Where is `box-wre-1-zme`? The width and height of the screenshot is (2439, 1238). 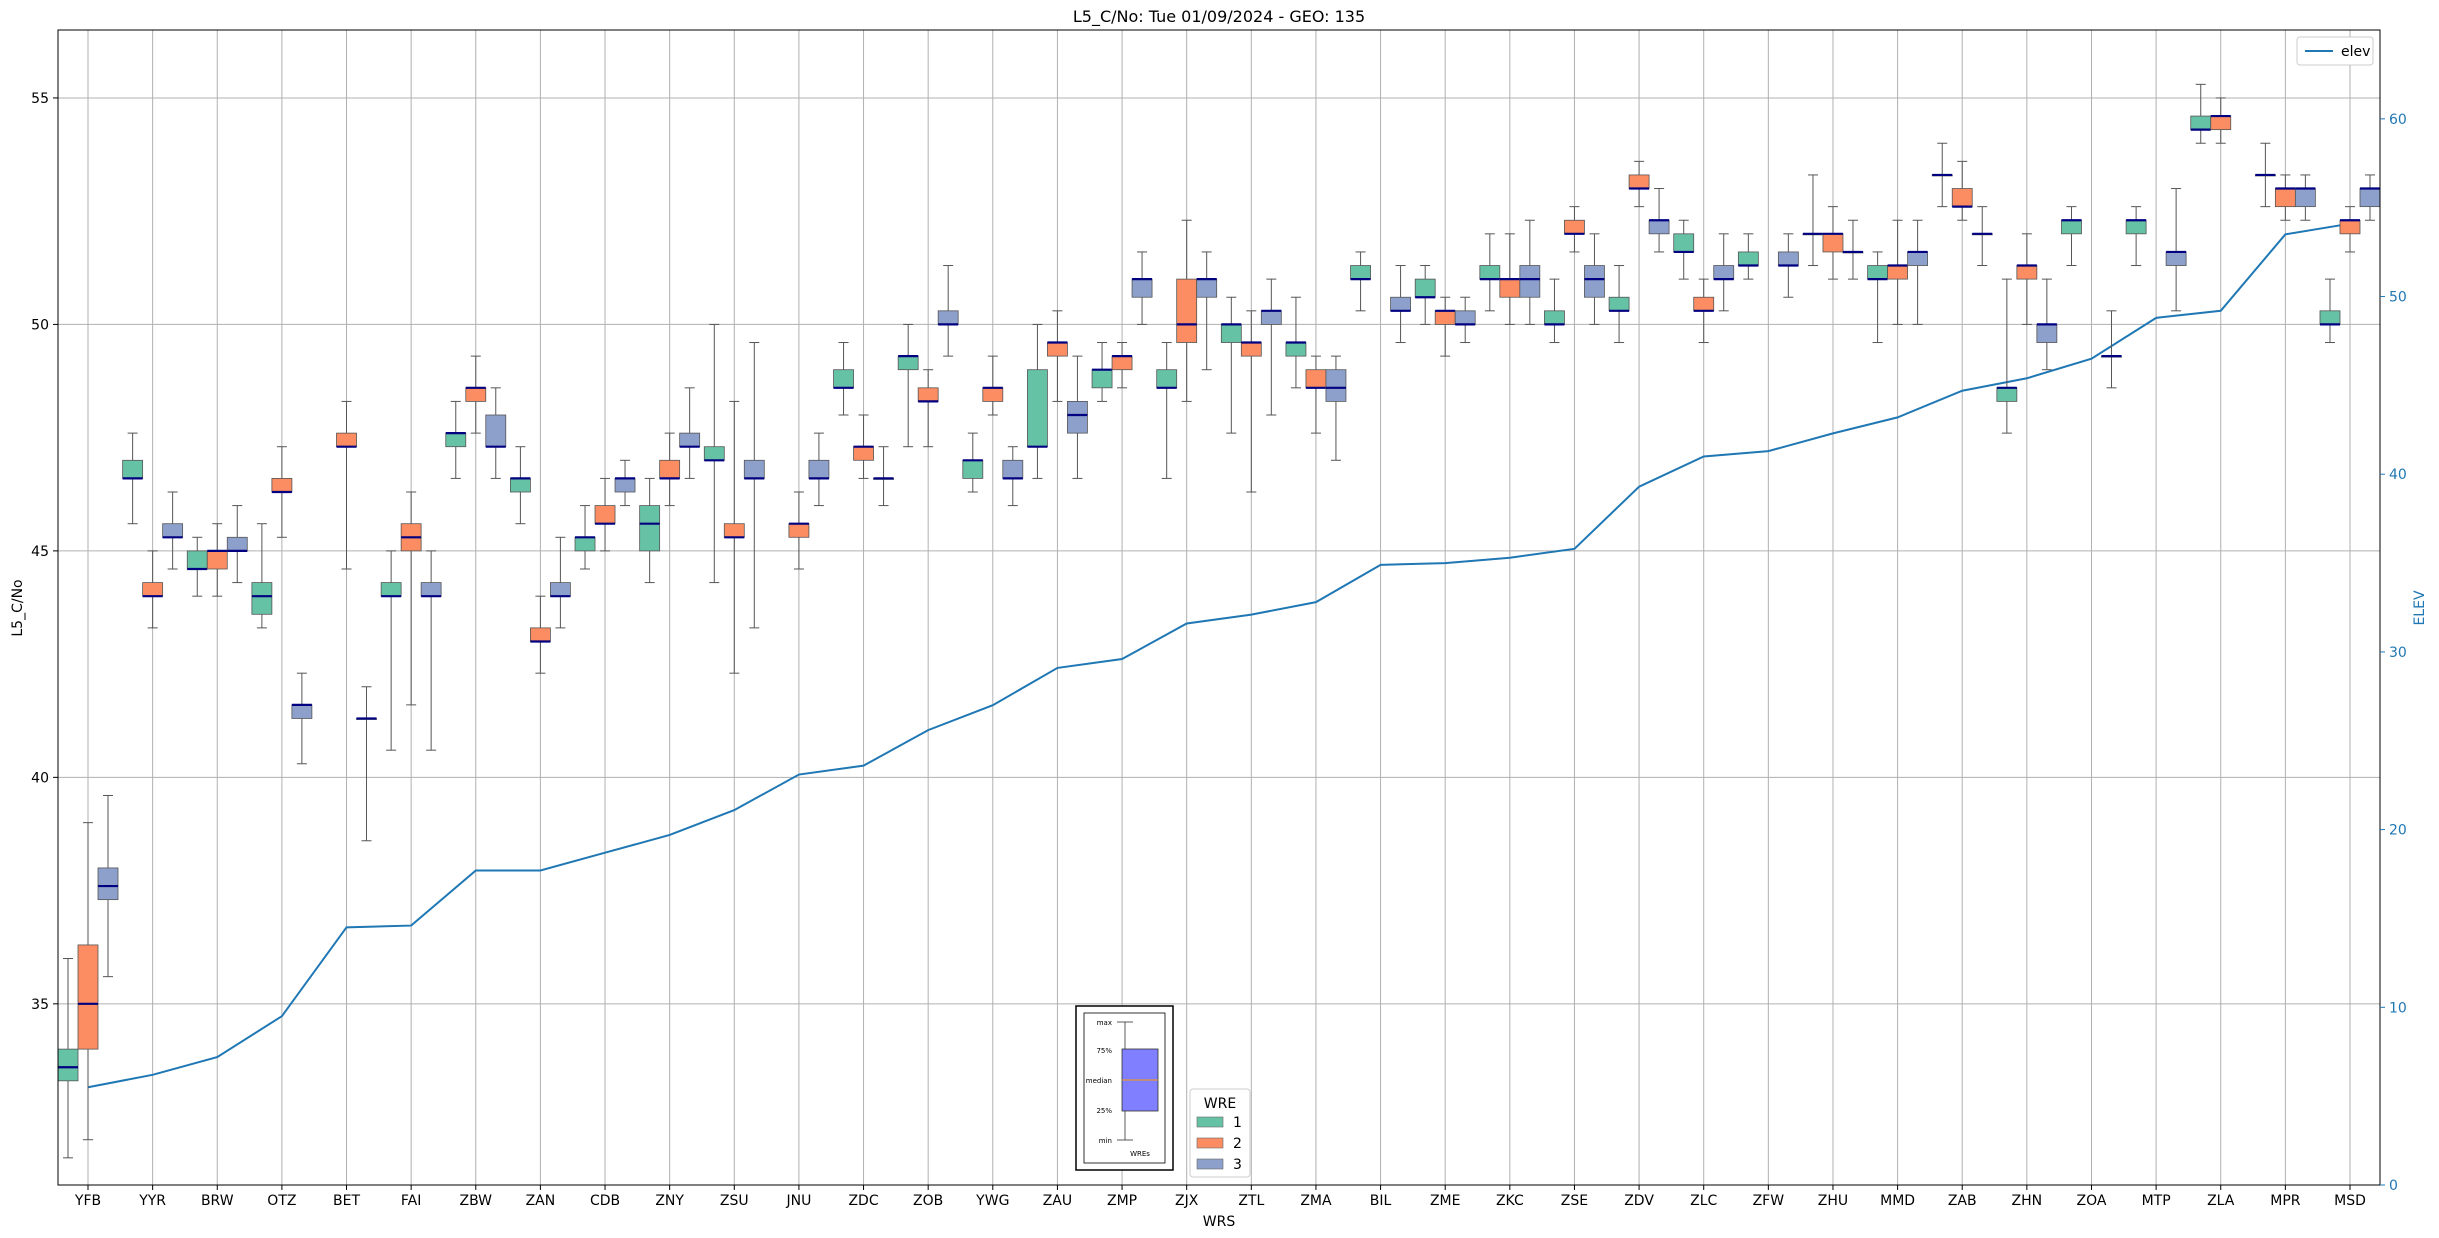 box-wre-1-zme is located at coordinates (1425, 295).